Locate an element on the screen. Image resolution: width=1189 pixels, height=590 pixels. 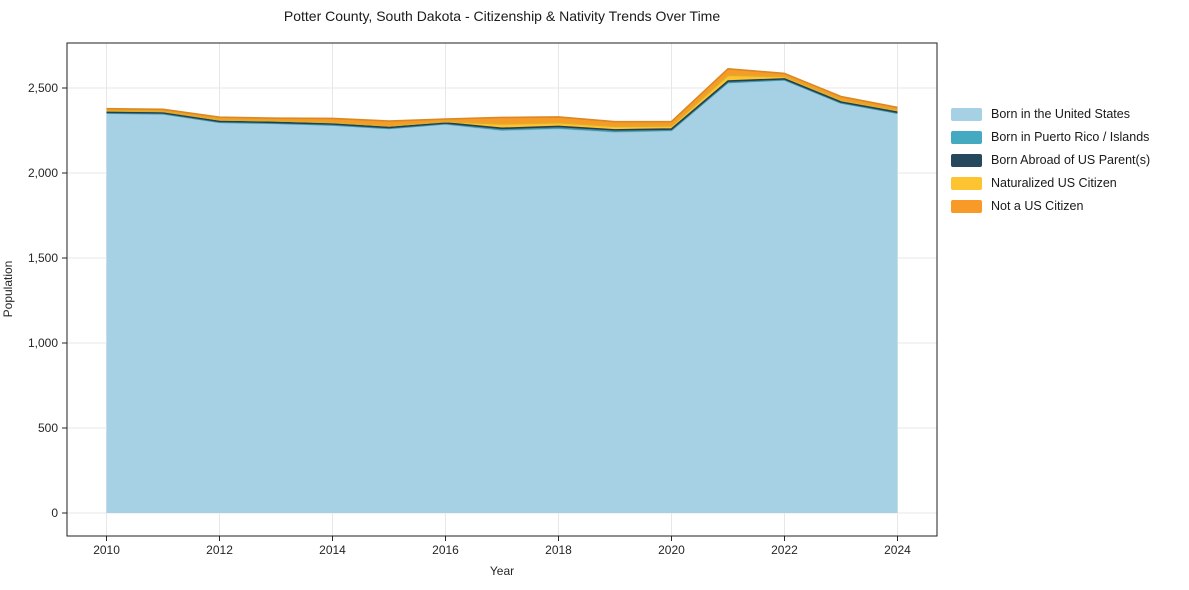
x-tick-label: 2016 is located at coordinates (445, 550).